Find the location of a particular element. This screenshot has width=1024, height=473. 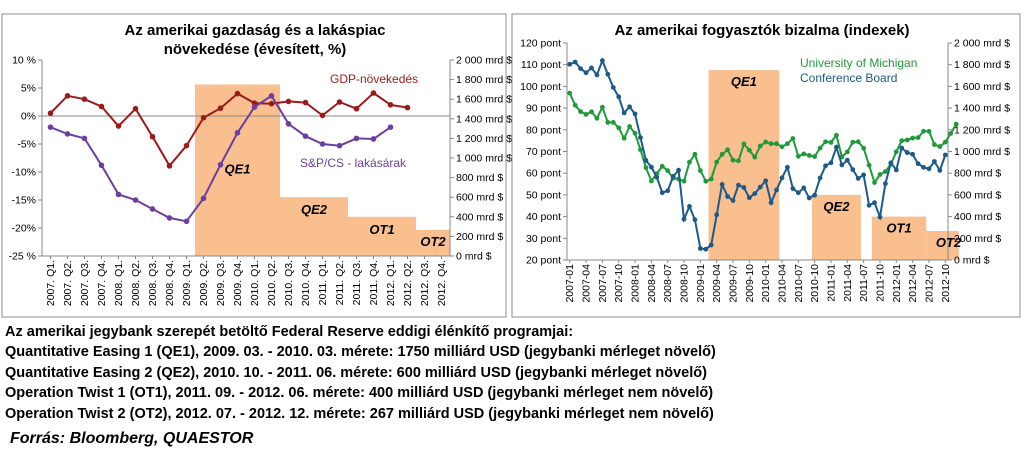

program-bar-ot1 is located at coordinates (382, 236).